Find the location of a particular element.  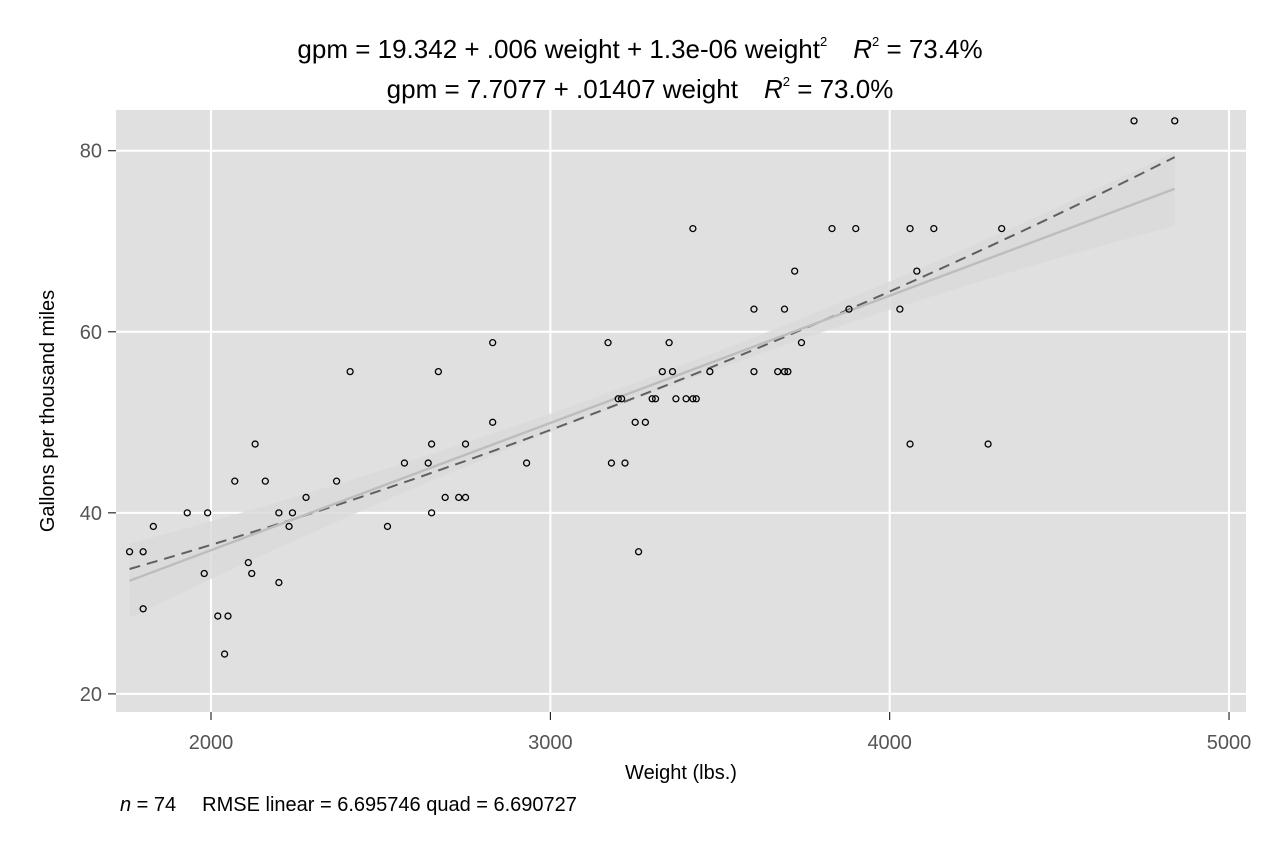

y-tick-label: 60 is located at coordinates (91, 333).